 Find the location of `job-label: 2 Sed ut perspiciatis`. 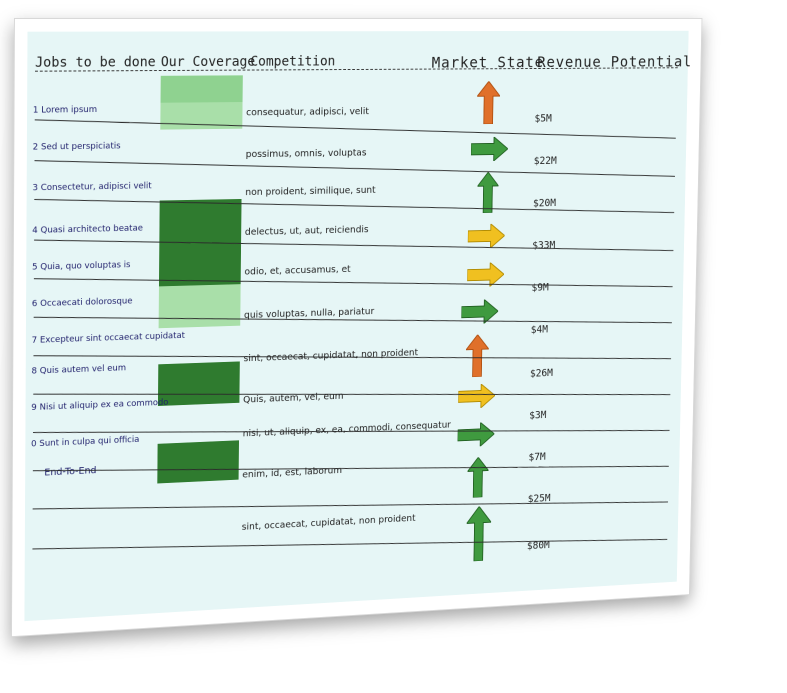

job-label: 2 Sed ut perspiciatis is located at coordinates (77, 147).